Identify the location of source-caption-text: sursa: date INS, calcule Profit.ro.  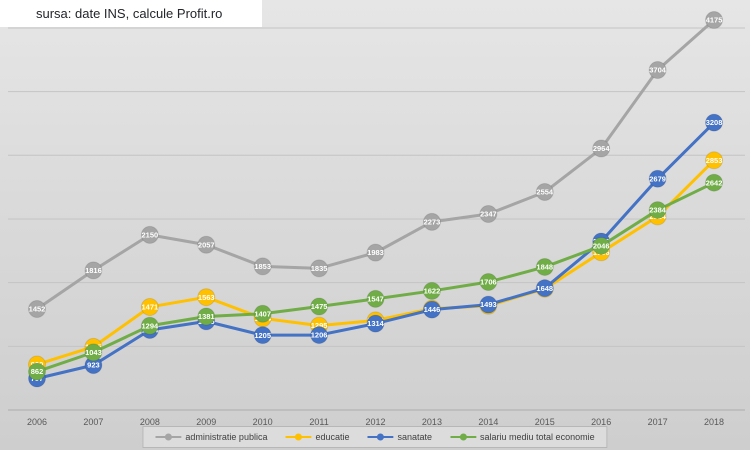
(129, 13).